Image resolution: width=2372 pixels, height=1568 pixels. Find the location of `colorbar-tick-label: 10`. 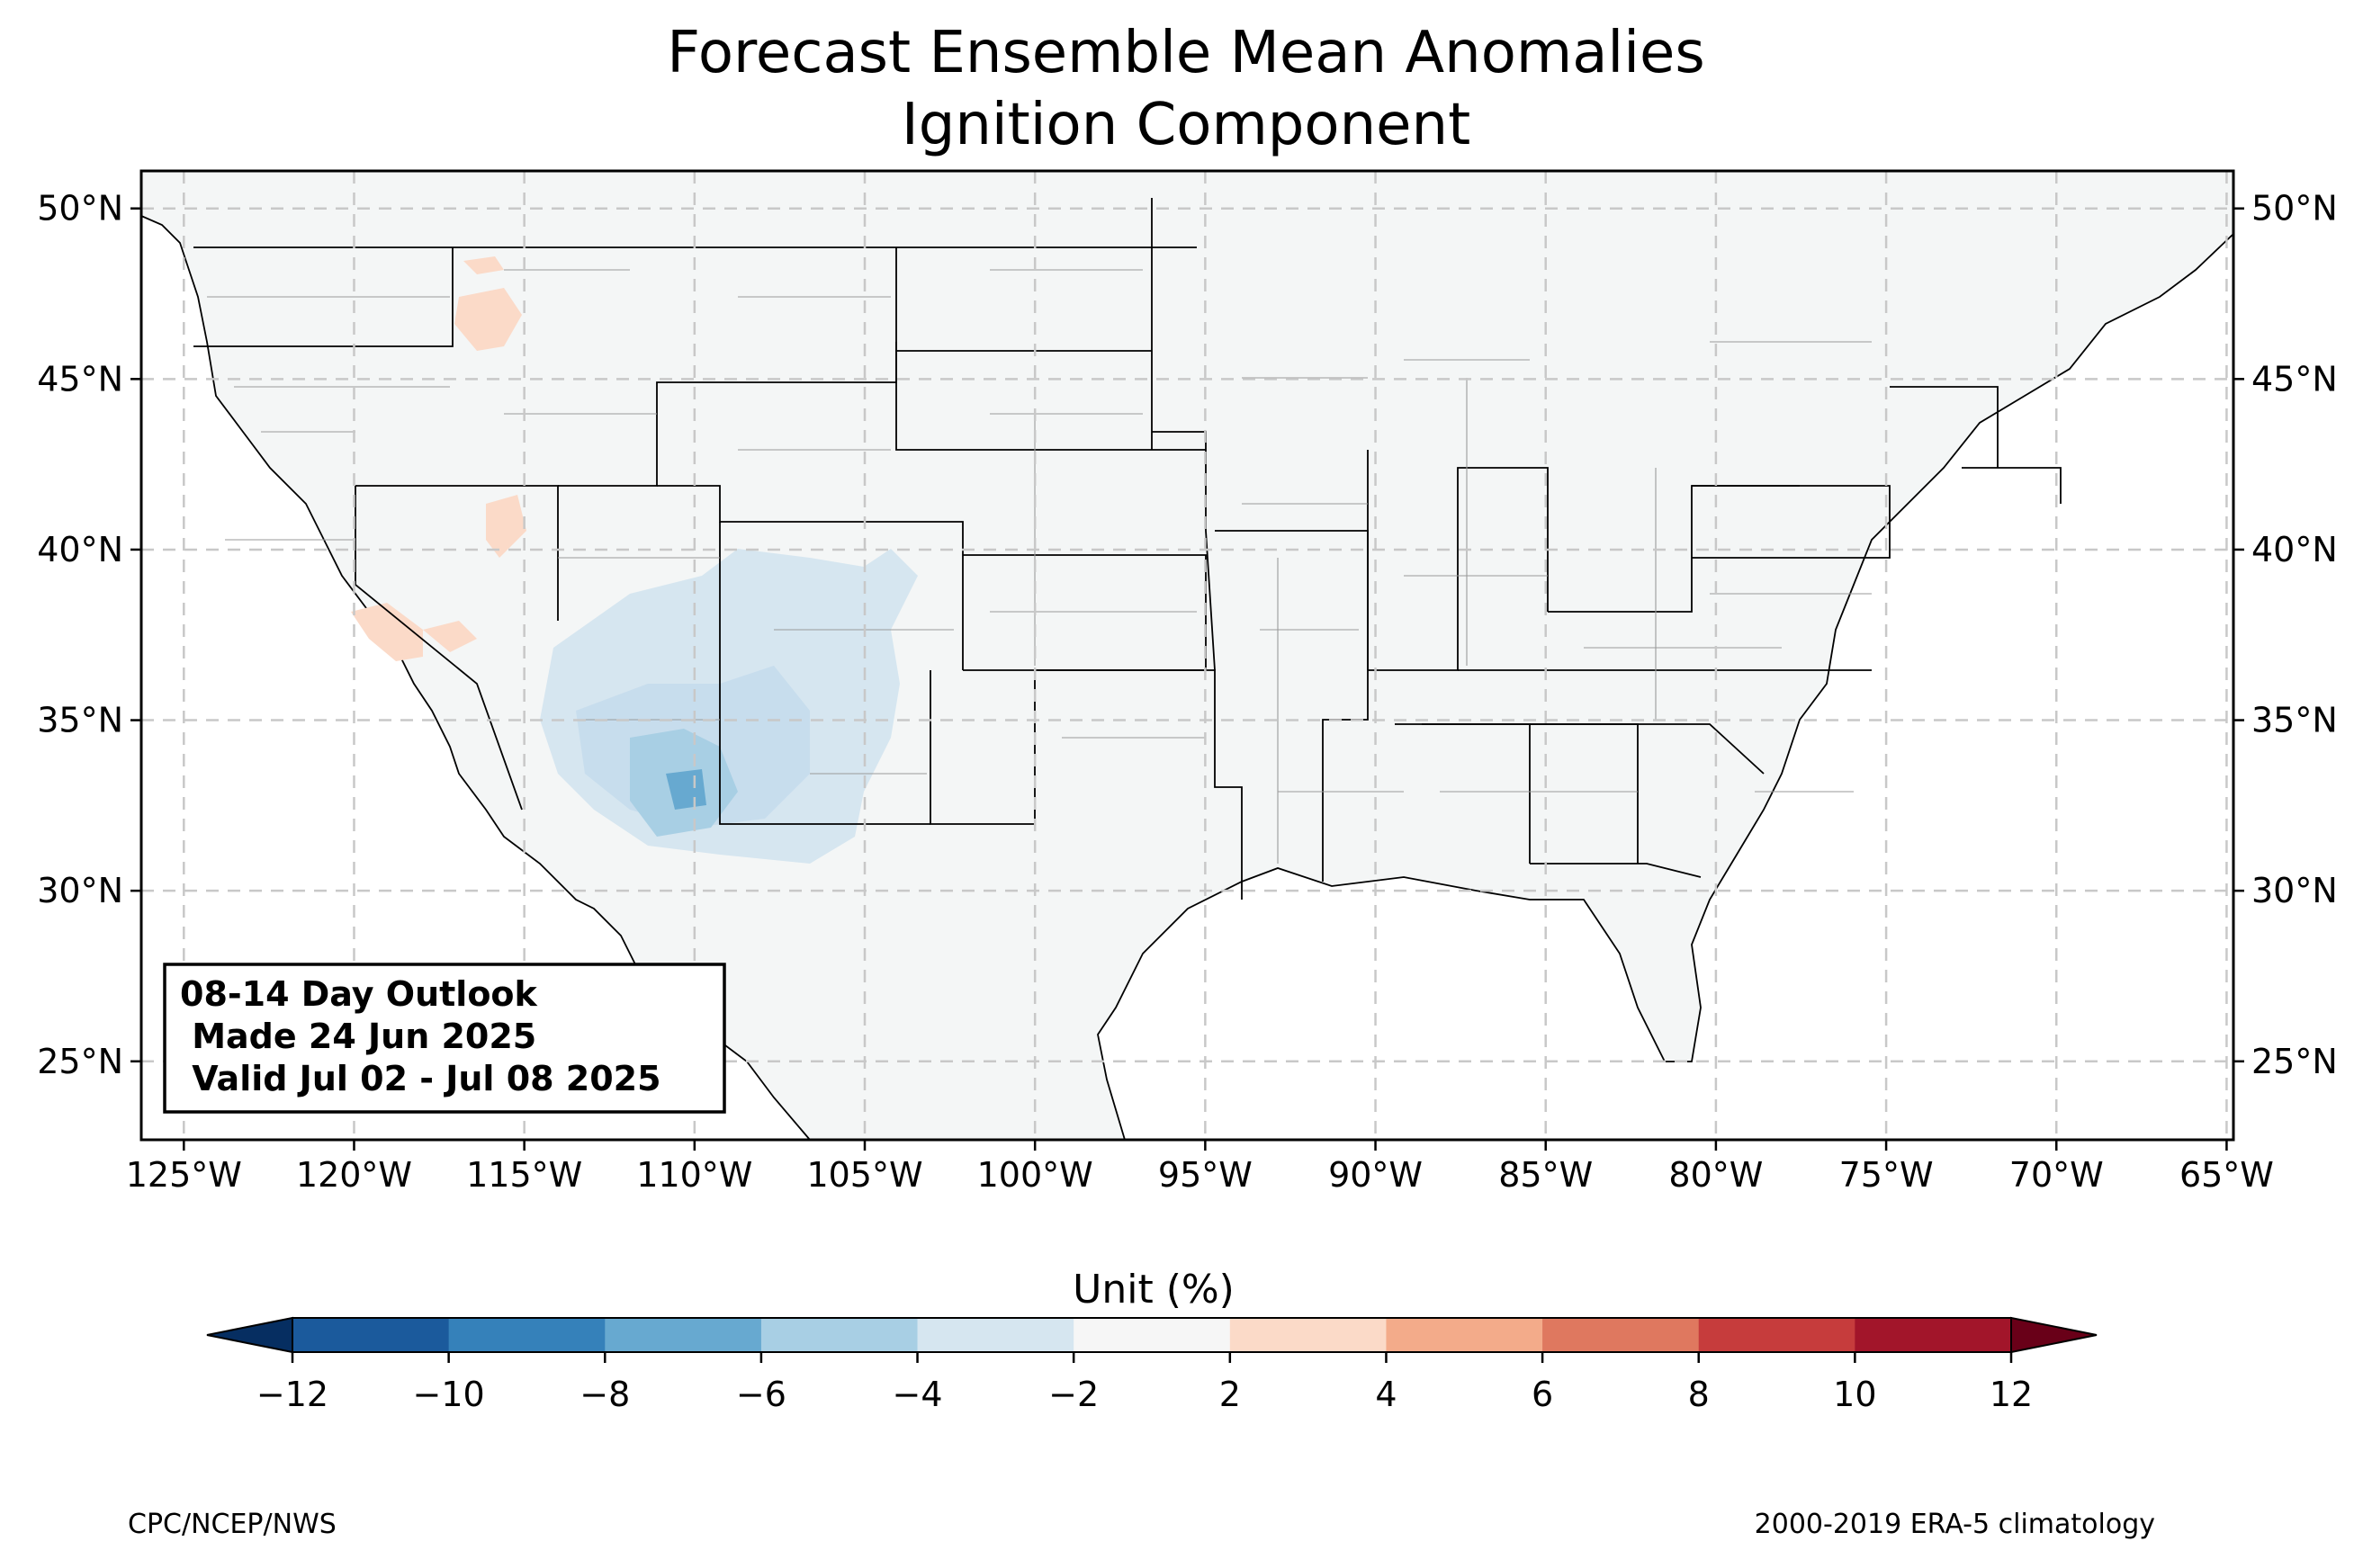

colorbar-tick-label: 10 is located at coordinates (1855, 1394).